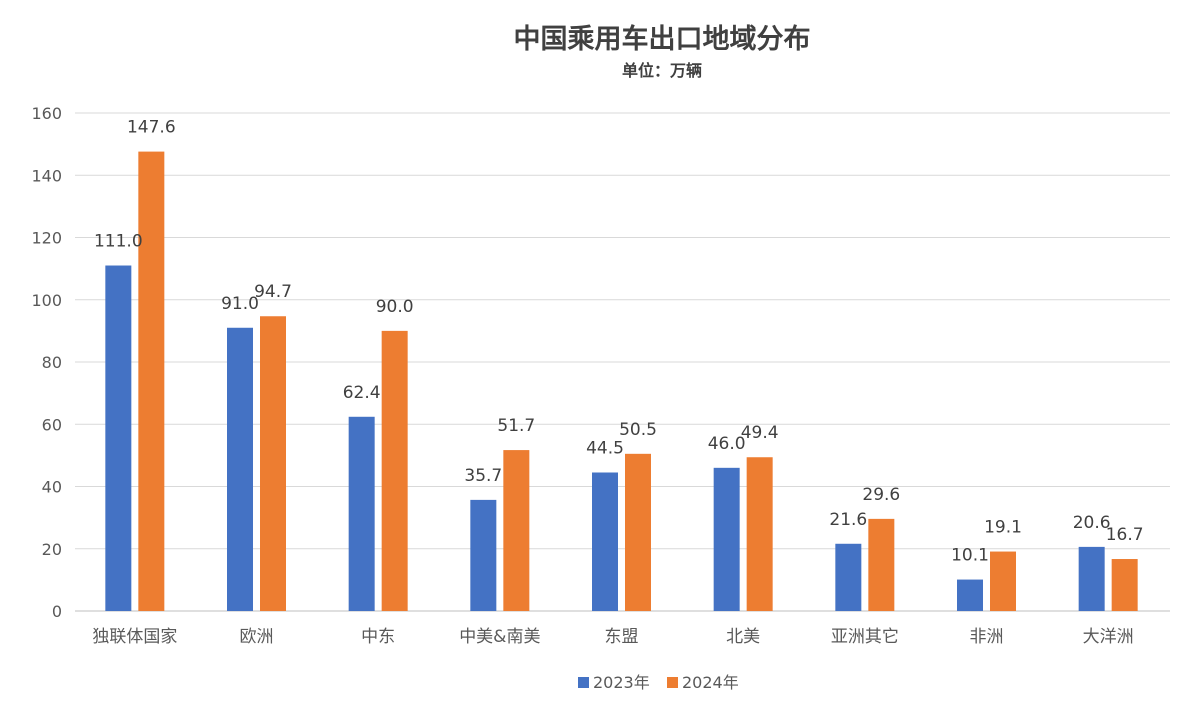  Describe the element at coordinates (1092, 523) in the screenshot. I see `data-label: 20.6` at that location.